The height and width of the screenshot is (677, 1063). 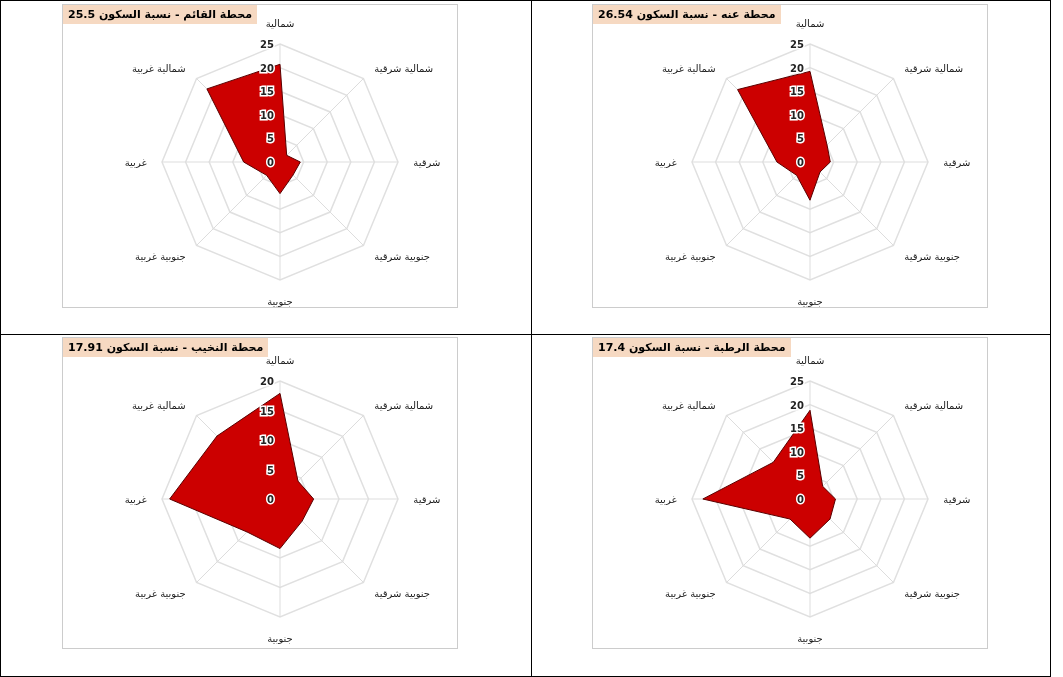 I want to click on chart-title: محطة القائم - نسبة السكون 25.5, so click(x=160, y=14).